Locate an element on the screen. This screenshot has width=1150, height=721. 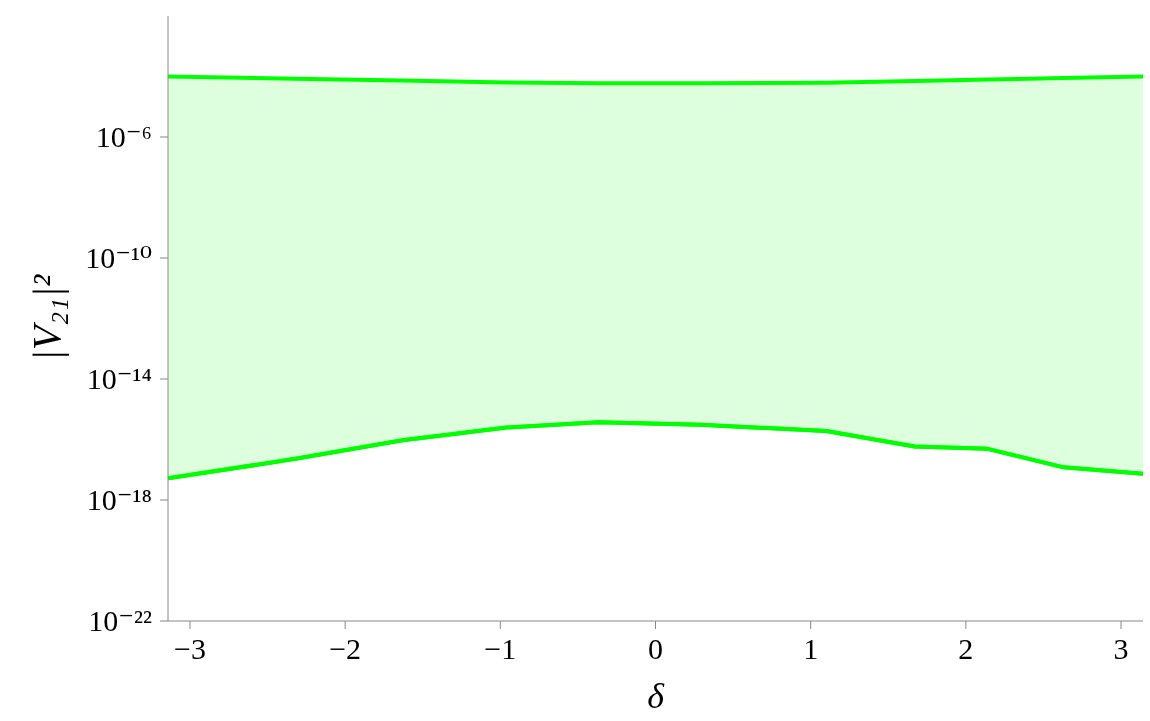
x-tick-label: 0 is located at coordinates (655, 648).